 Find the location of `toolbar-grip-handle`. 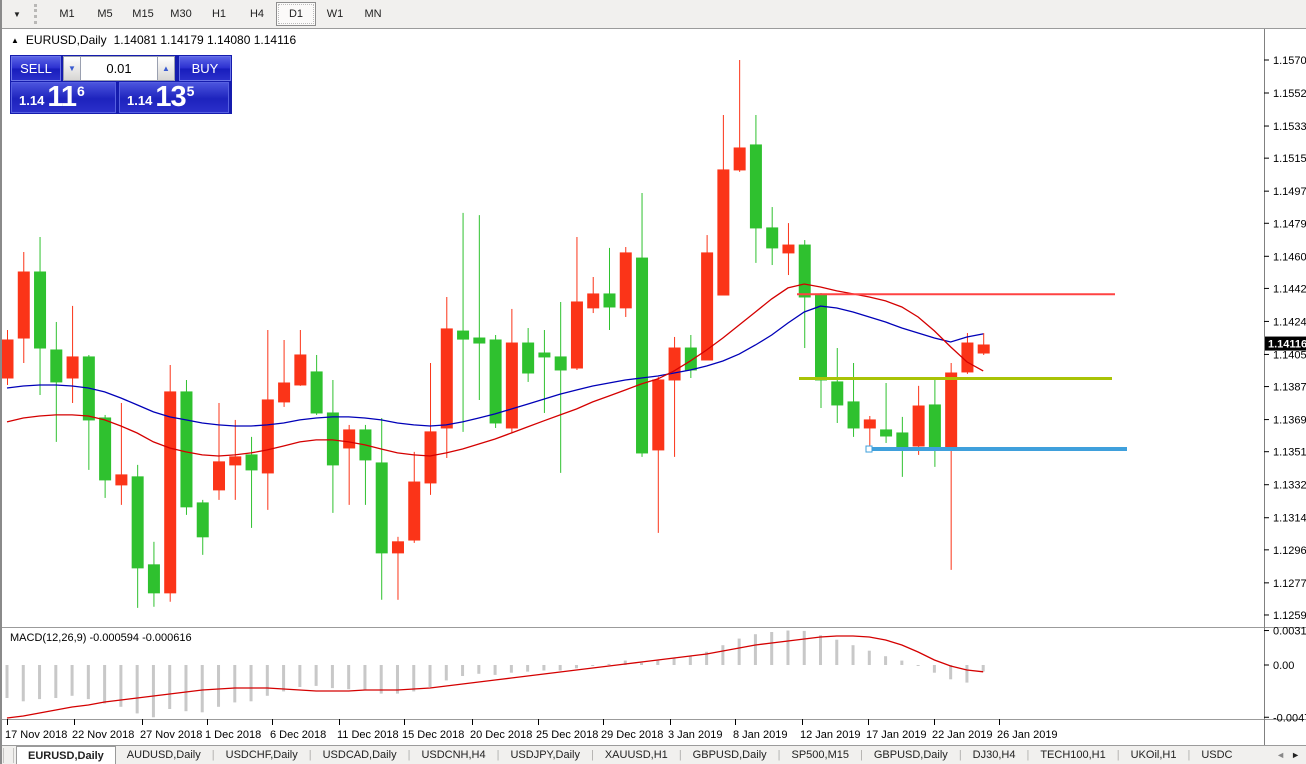

toolbar-grip-handle is located at coordinates (39, 14).